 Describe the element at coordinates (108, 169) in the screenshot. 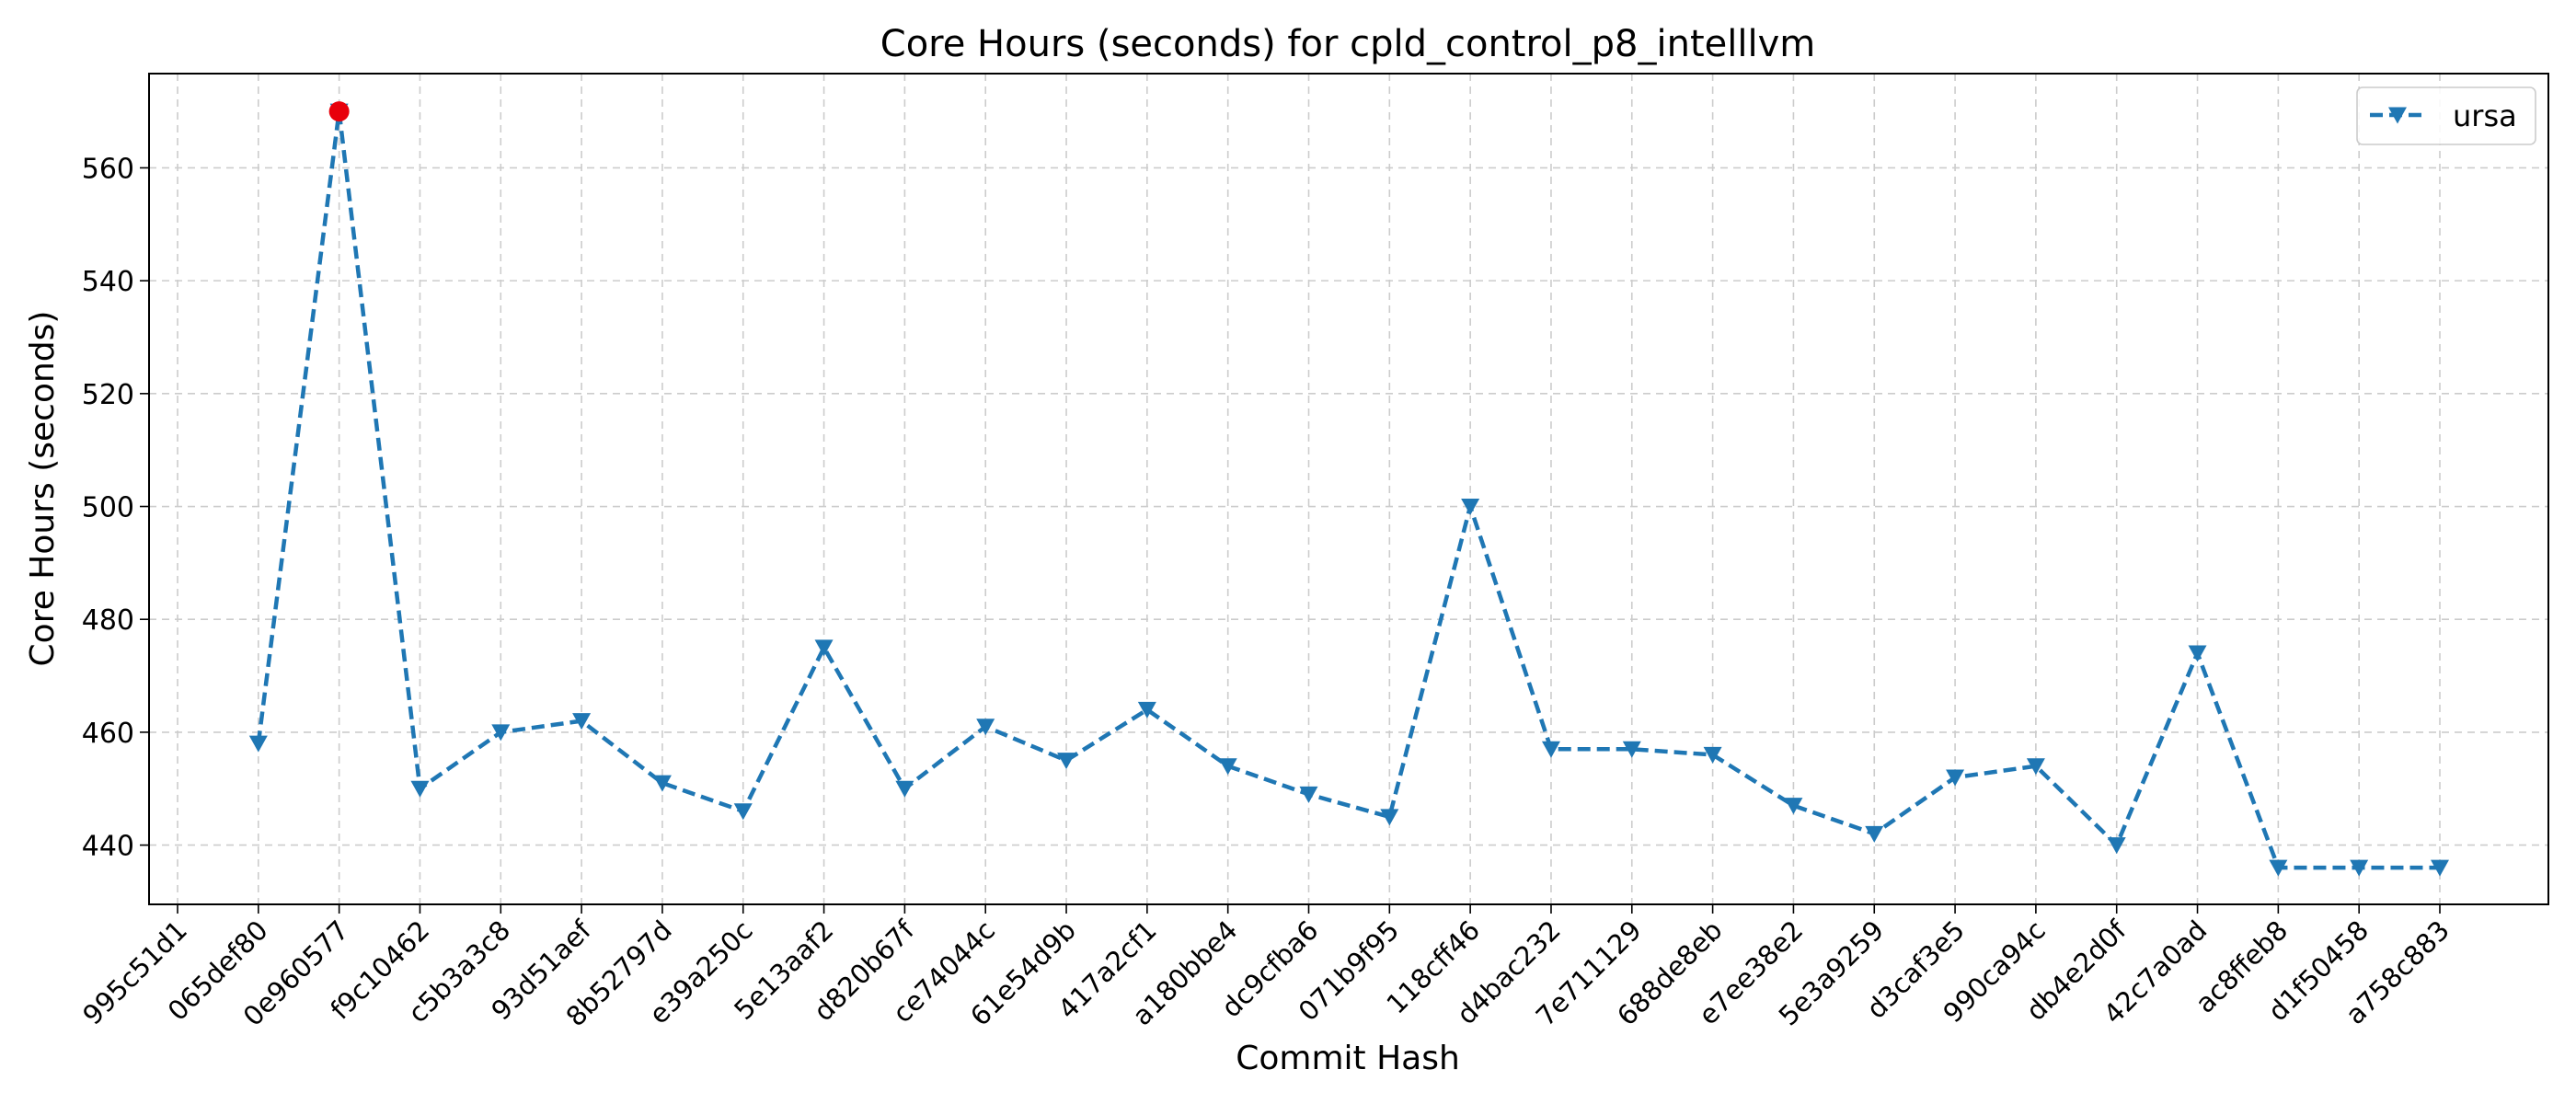

I see `y-tick-label: 560` at that location.